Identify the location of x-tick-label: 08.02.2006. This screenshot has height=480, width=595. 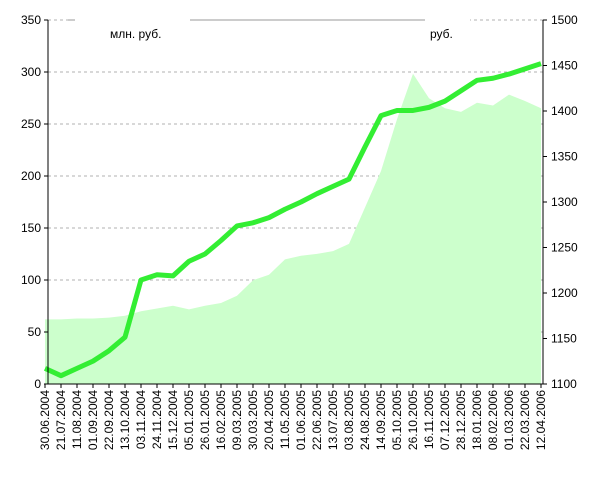
(493, 420).